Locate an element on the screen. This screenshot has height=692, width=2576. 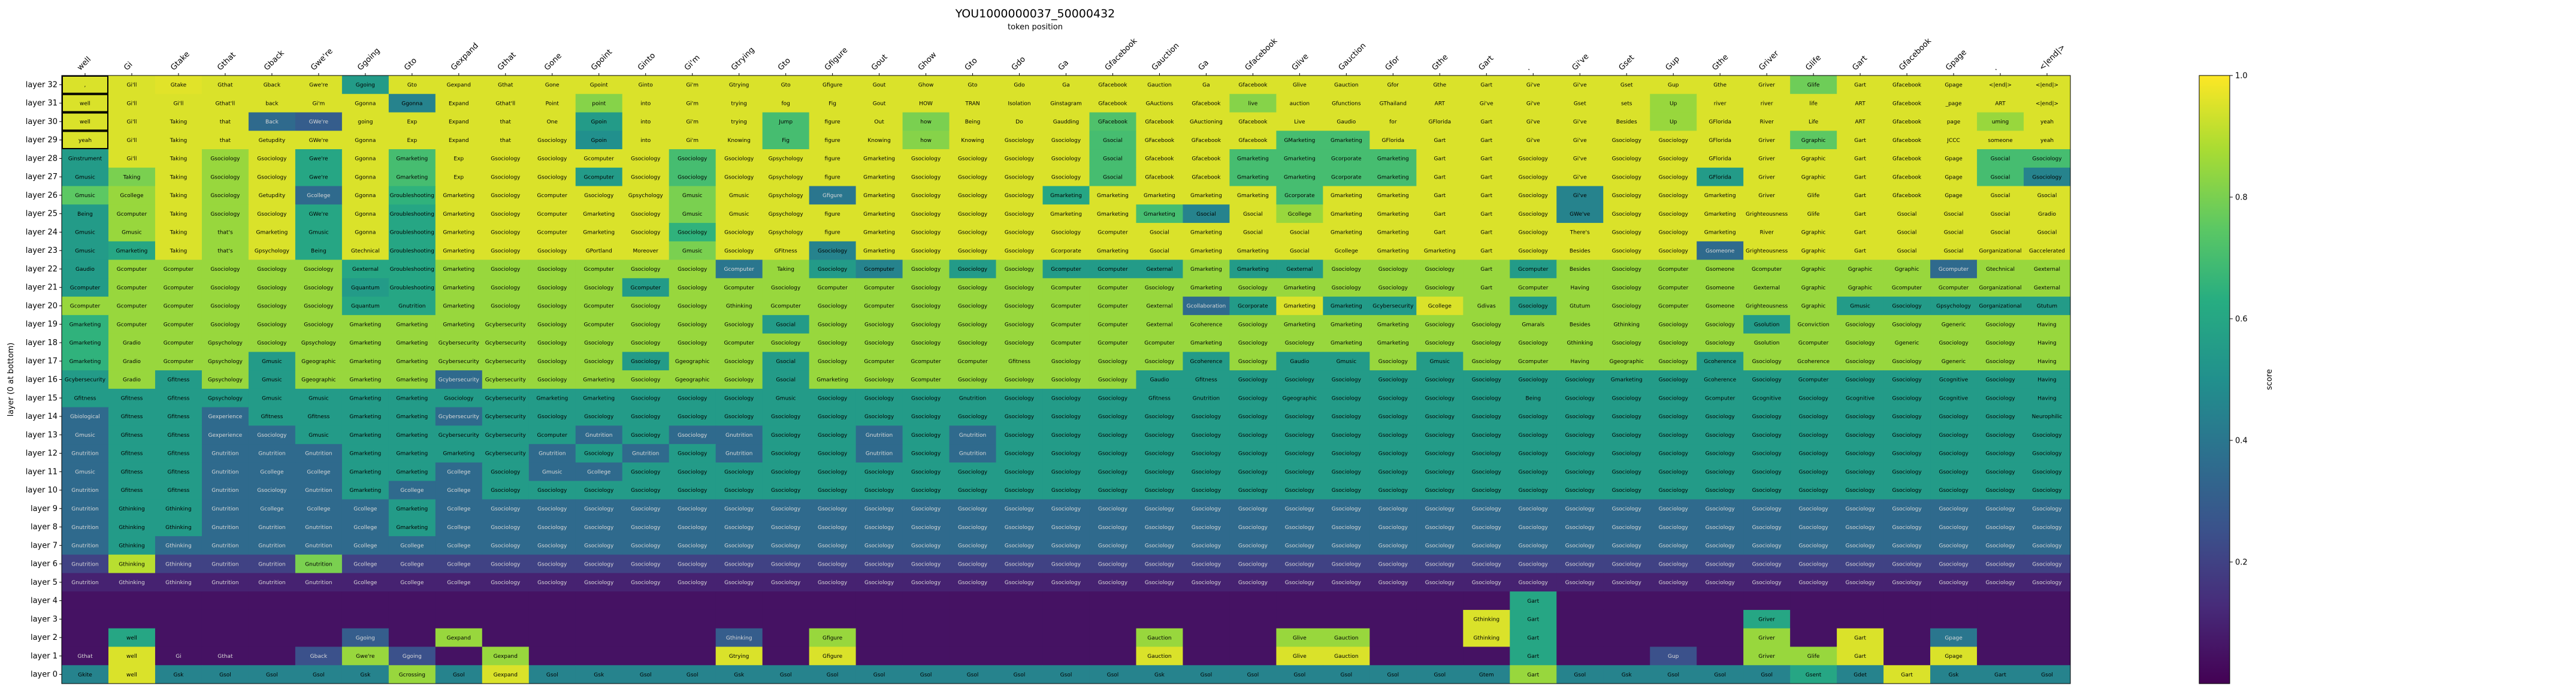
cell-label: Gthat'll is located at coordinates (225, 104).